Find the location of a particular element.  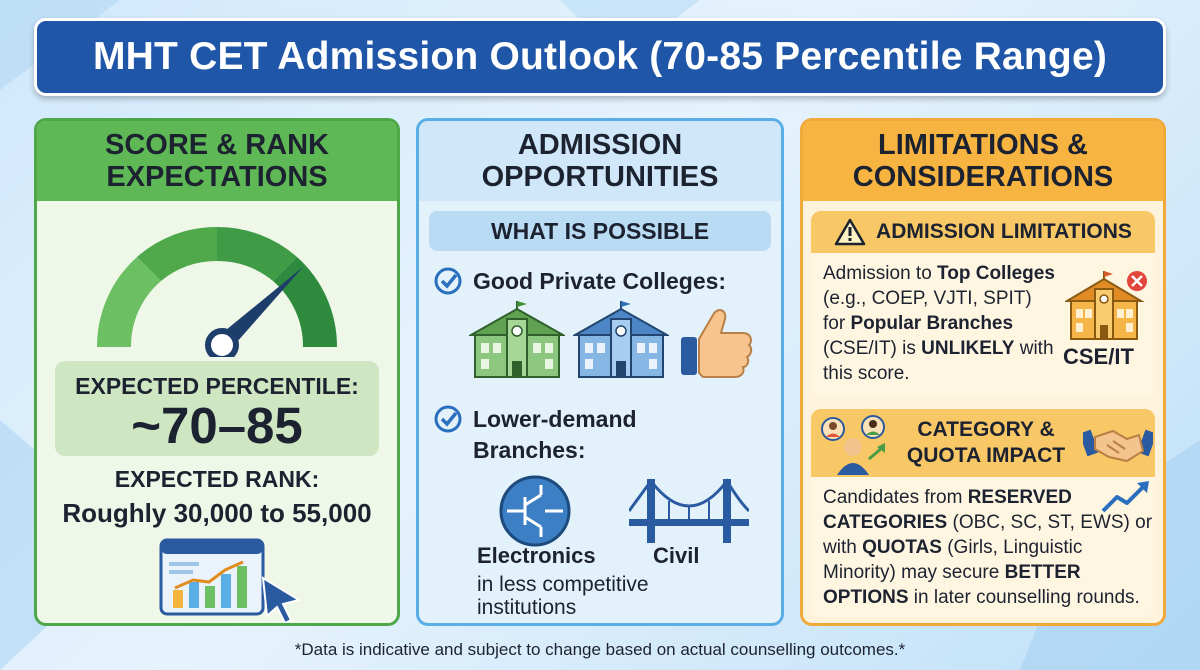

cat-bold-3: BETTER OPTIONS is located at coordinates (952, 585).